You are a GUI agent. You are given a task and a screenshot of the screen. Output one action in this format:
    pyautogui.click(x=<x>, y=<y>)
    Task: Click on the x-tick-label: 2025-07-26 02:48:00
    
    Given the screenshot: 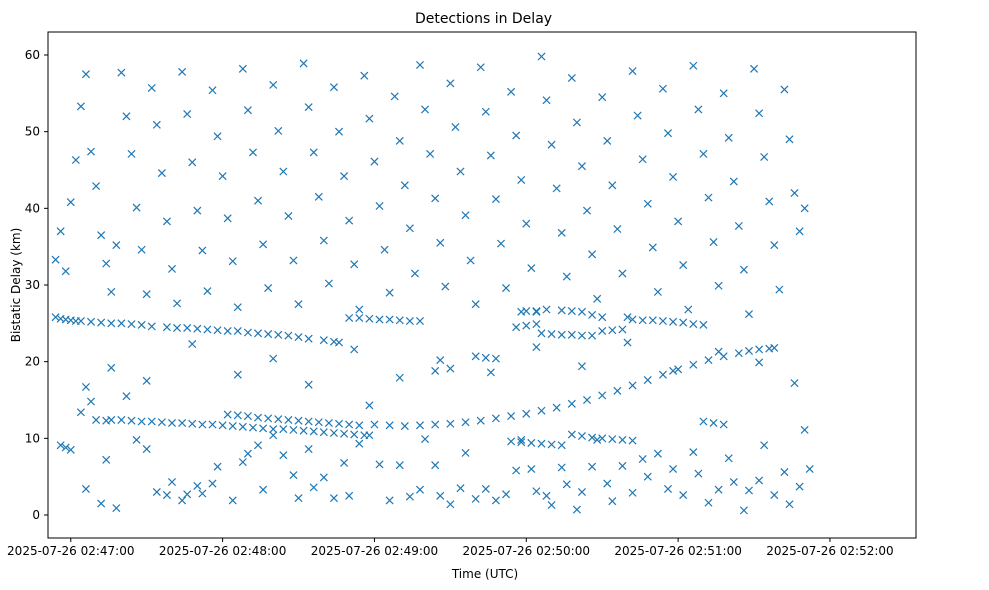 What is the action you would take?
    pyautogui.click(x=222, y=551)
    